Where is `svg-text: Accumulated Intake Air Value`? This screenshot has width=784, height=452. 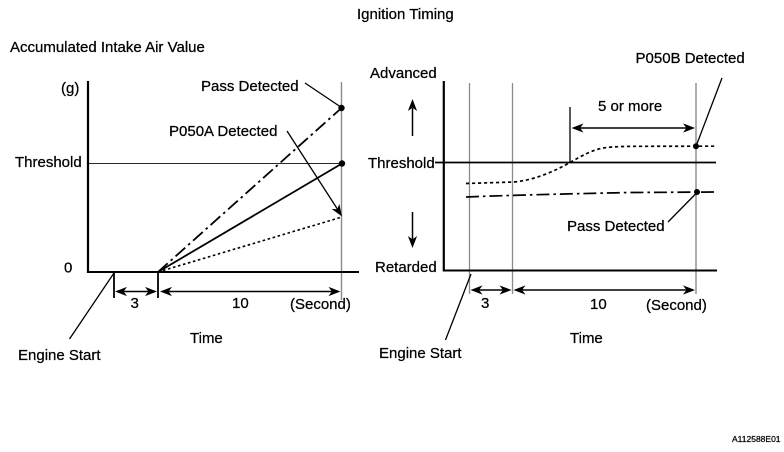 svg-text: Accumulated Intake Air Value is located at coordinates (107, 47).